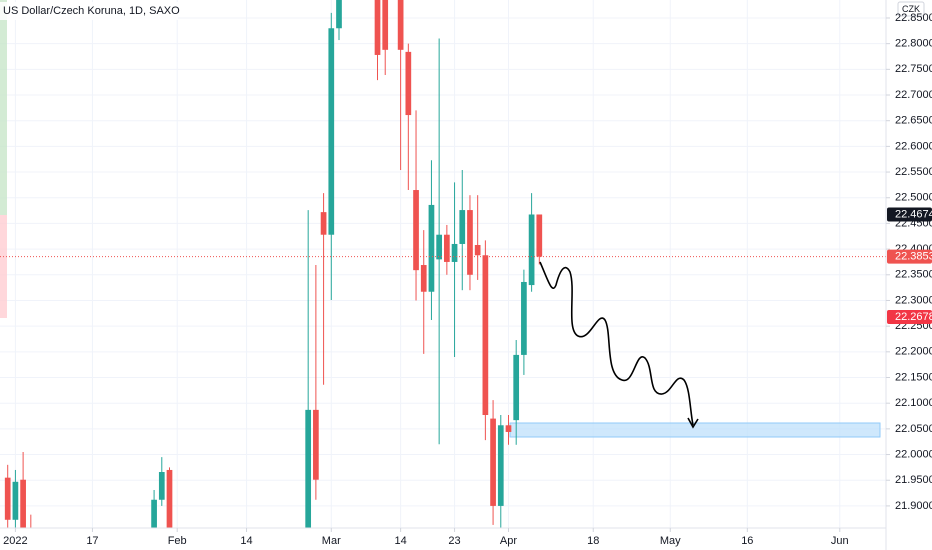  What do you see at coordinates (913, 172) in the screenshot?
I see `y-tick-label: 22.5500` at bounding box center [913, 172].